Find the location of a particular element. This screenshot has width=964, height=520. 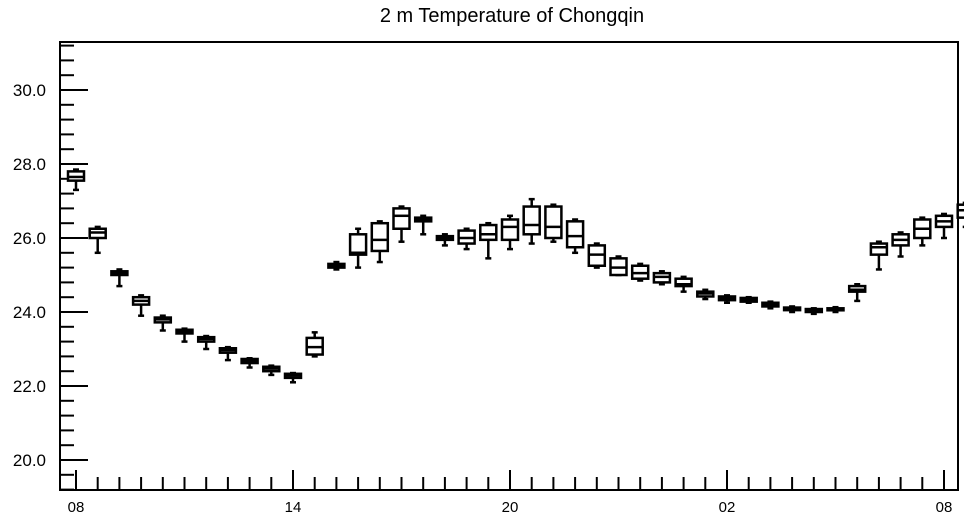

x-tick-label: 14 is located at coordinates (293, 507).